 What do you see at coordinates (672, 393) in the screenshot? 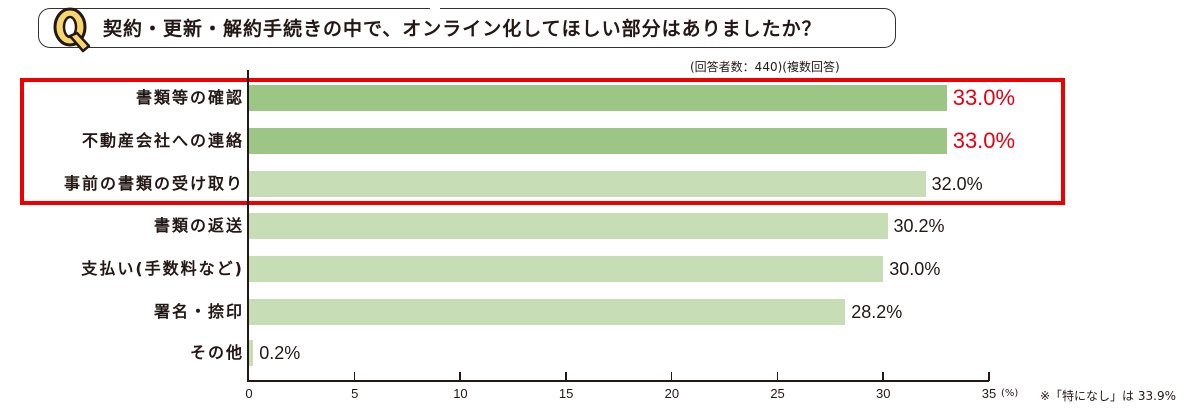
I see `x-tick-label: 20` at bounding box center [672, 393].